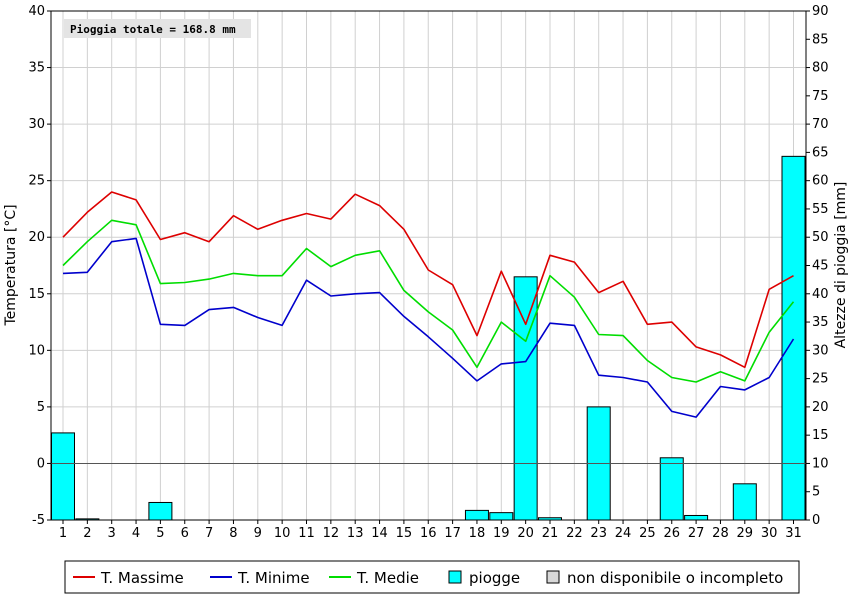 This screenshot has height=604, width=865. What do you see at coordinates (793, 533) in the screenshot?
I see `x-tick-label: 31` at bounding box center [793, 533].